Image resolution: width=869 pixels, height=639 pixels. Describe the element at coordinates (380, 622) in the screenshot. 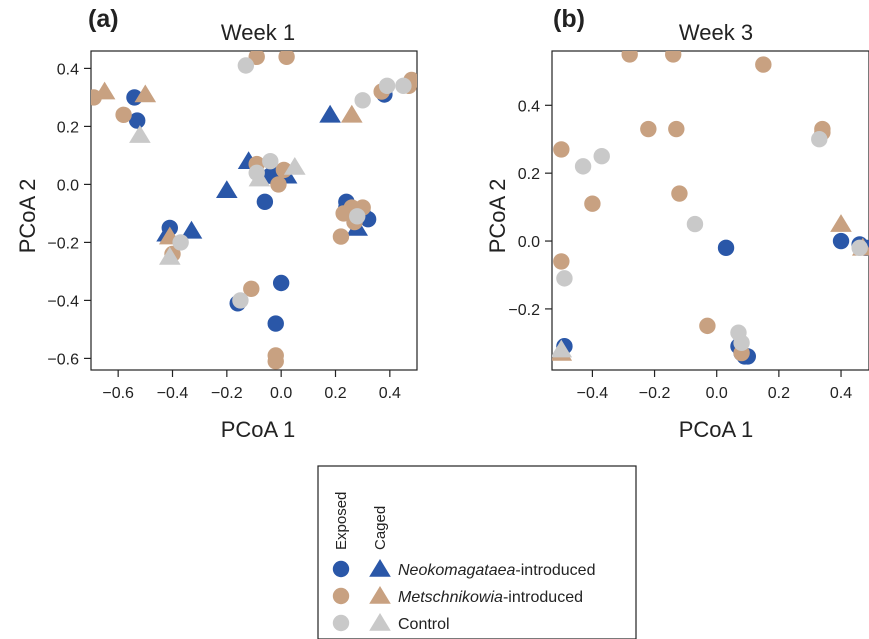

I see `legend-control-caged-marker` at that location.